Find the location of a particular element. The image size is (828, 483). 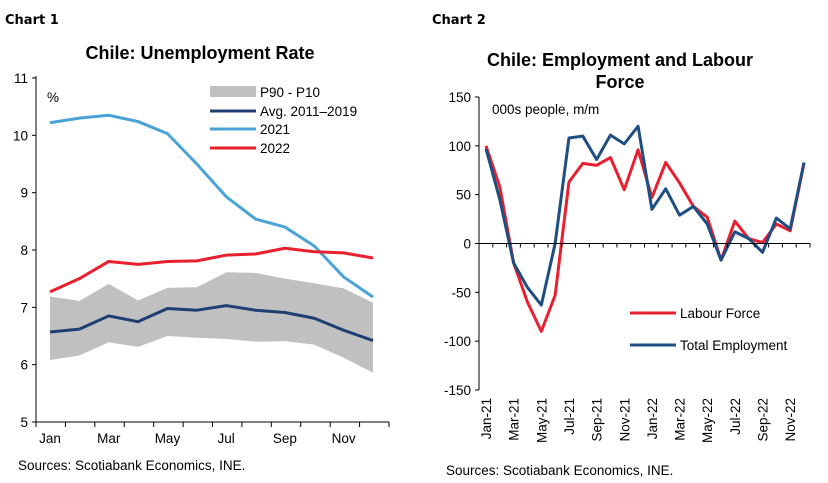

y-tick-label: 6 is located at coordinates (24, 365).